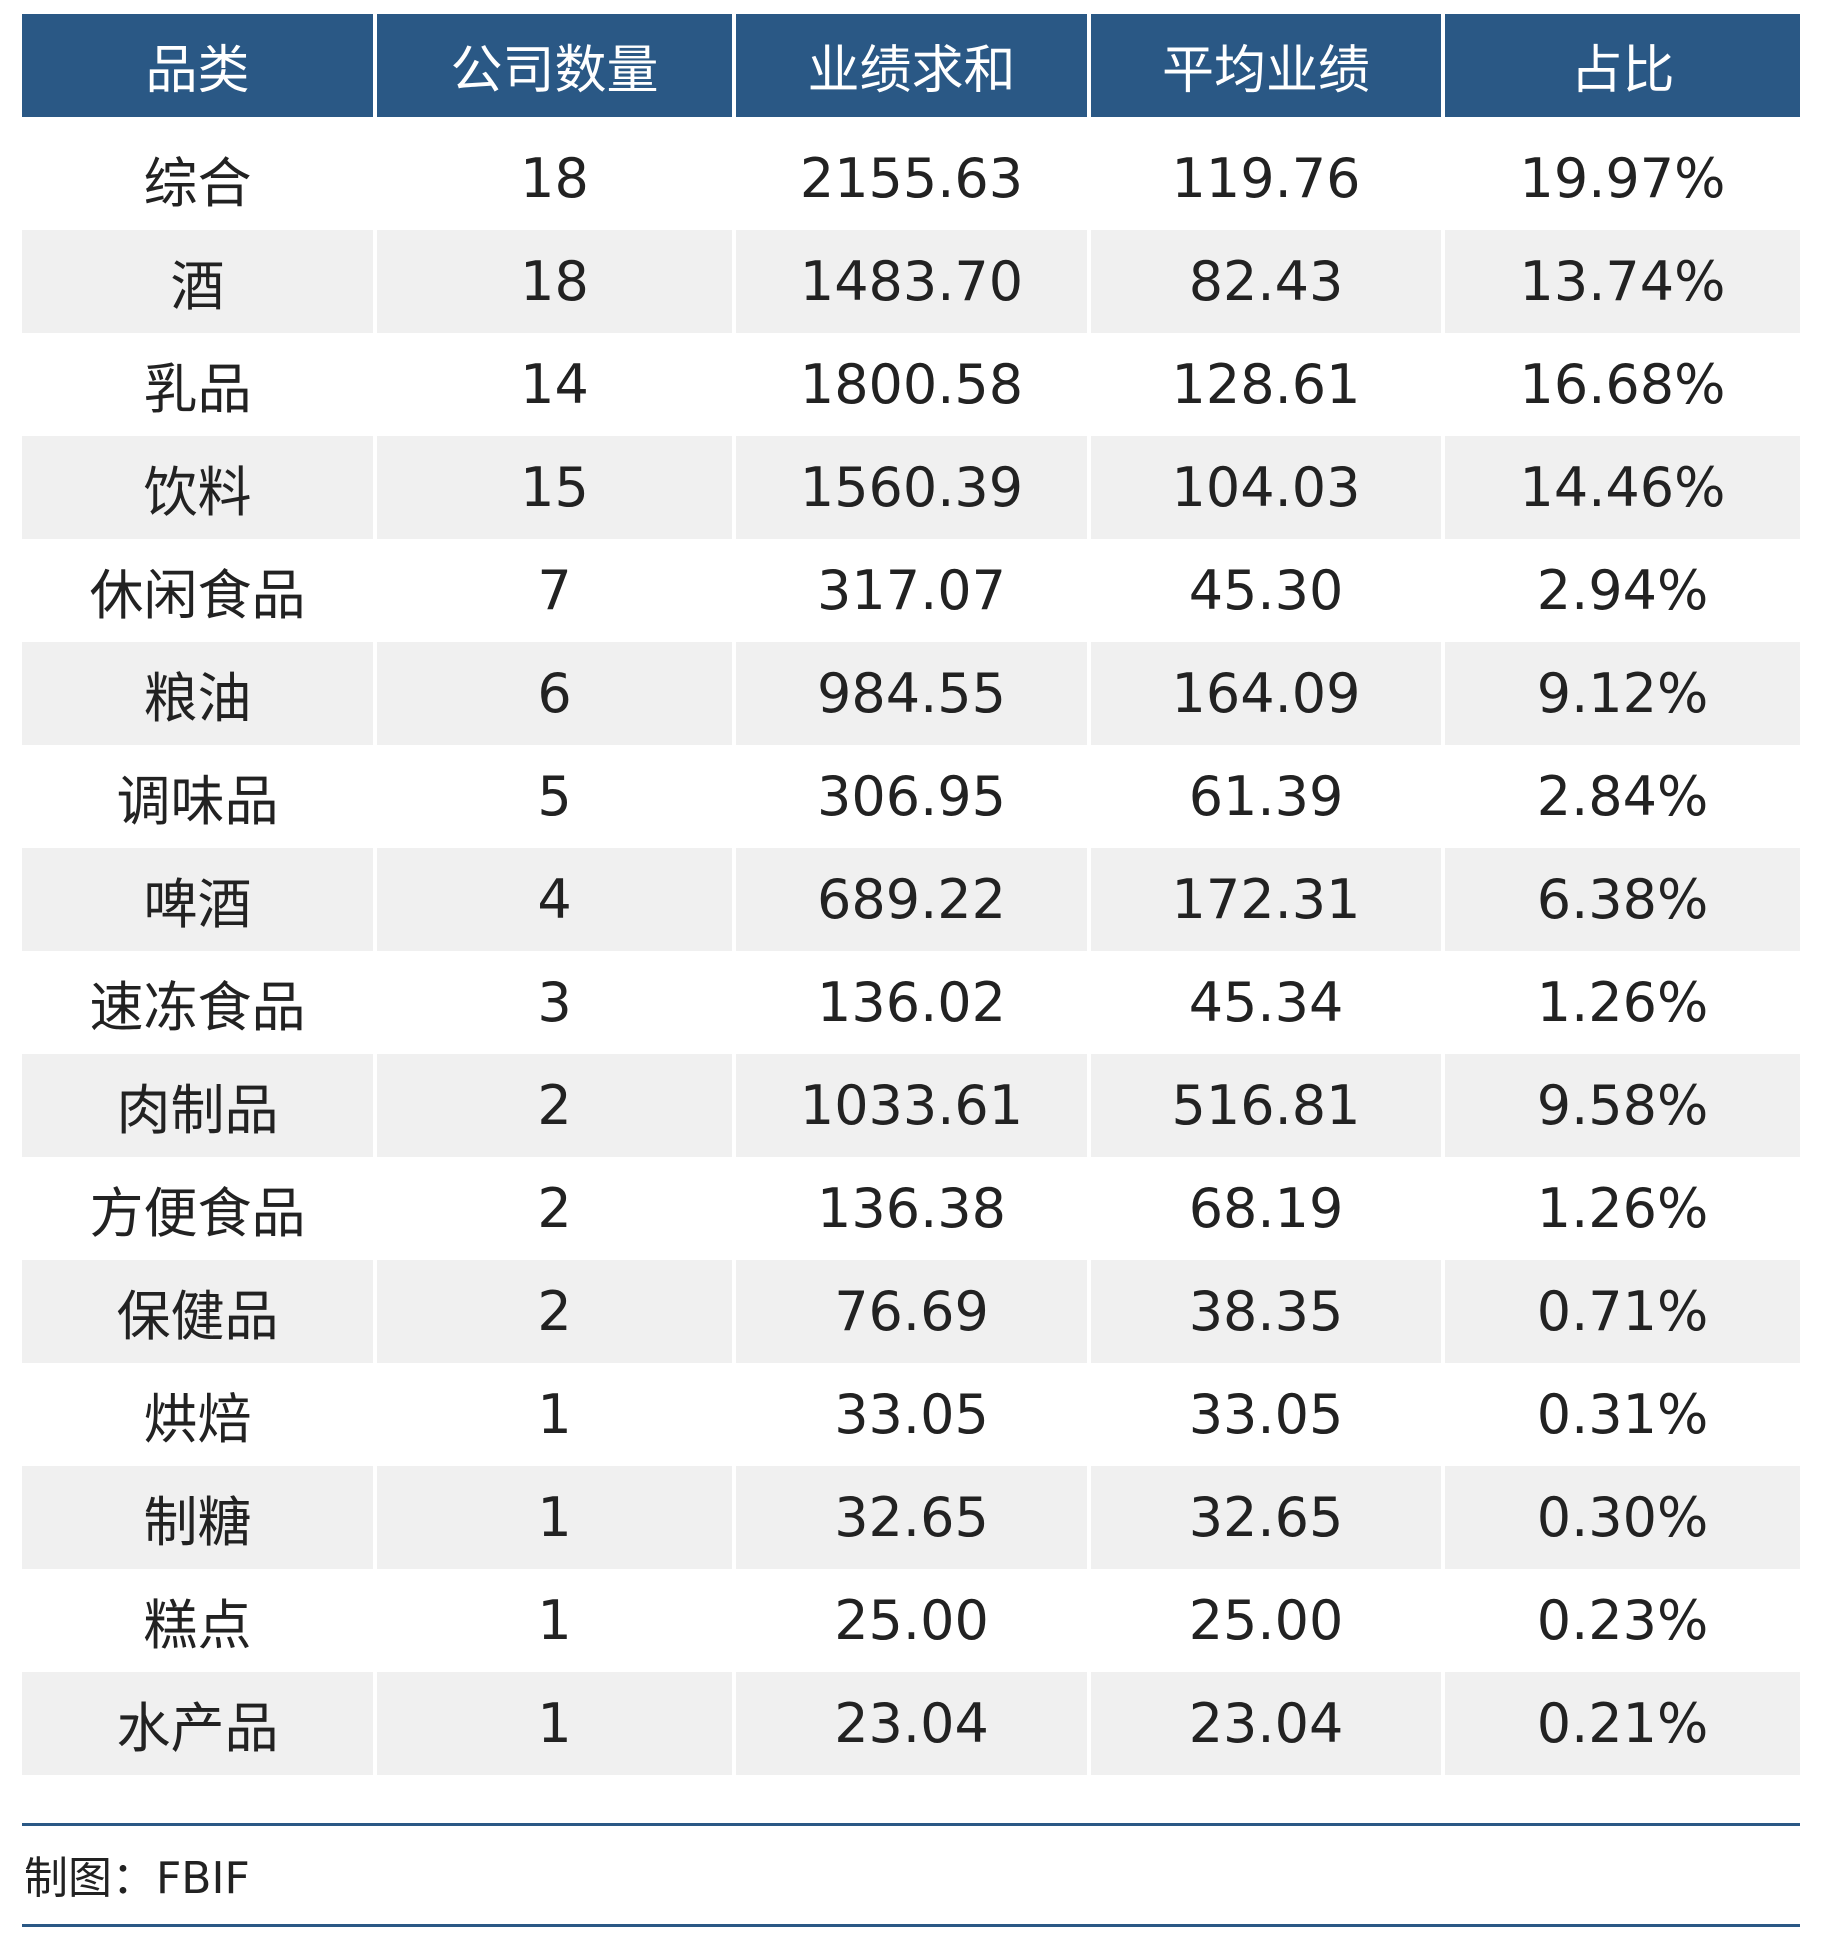 The height and width of the screenshot is (1945, 1822). I want to click on table-cell-share: 19.97%, so click(1622, 178).